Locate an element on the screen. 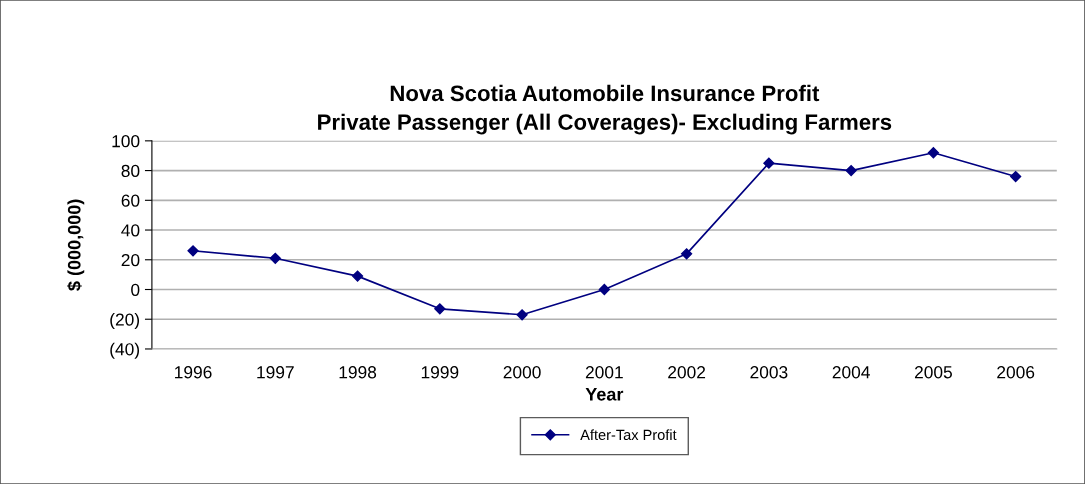 The image size is (1085, 484). y-tick-label: 100 is located at coordinates (126, 141).